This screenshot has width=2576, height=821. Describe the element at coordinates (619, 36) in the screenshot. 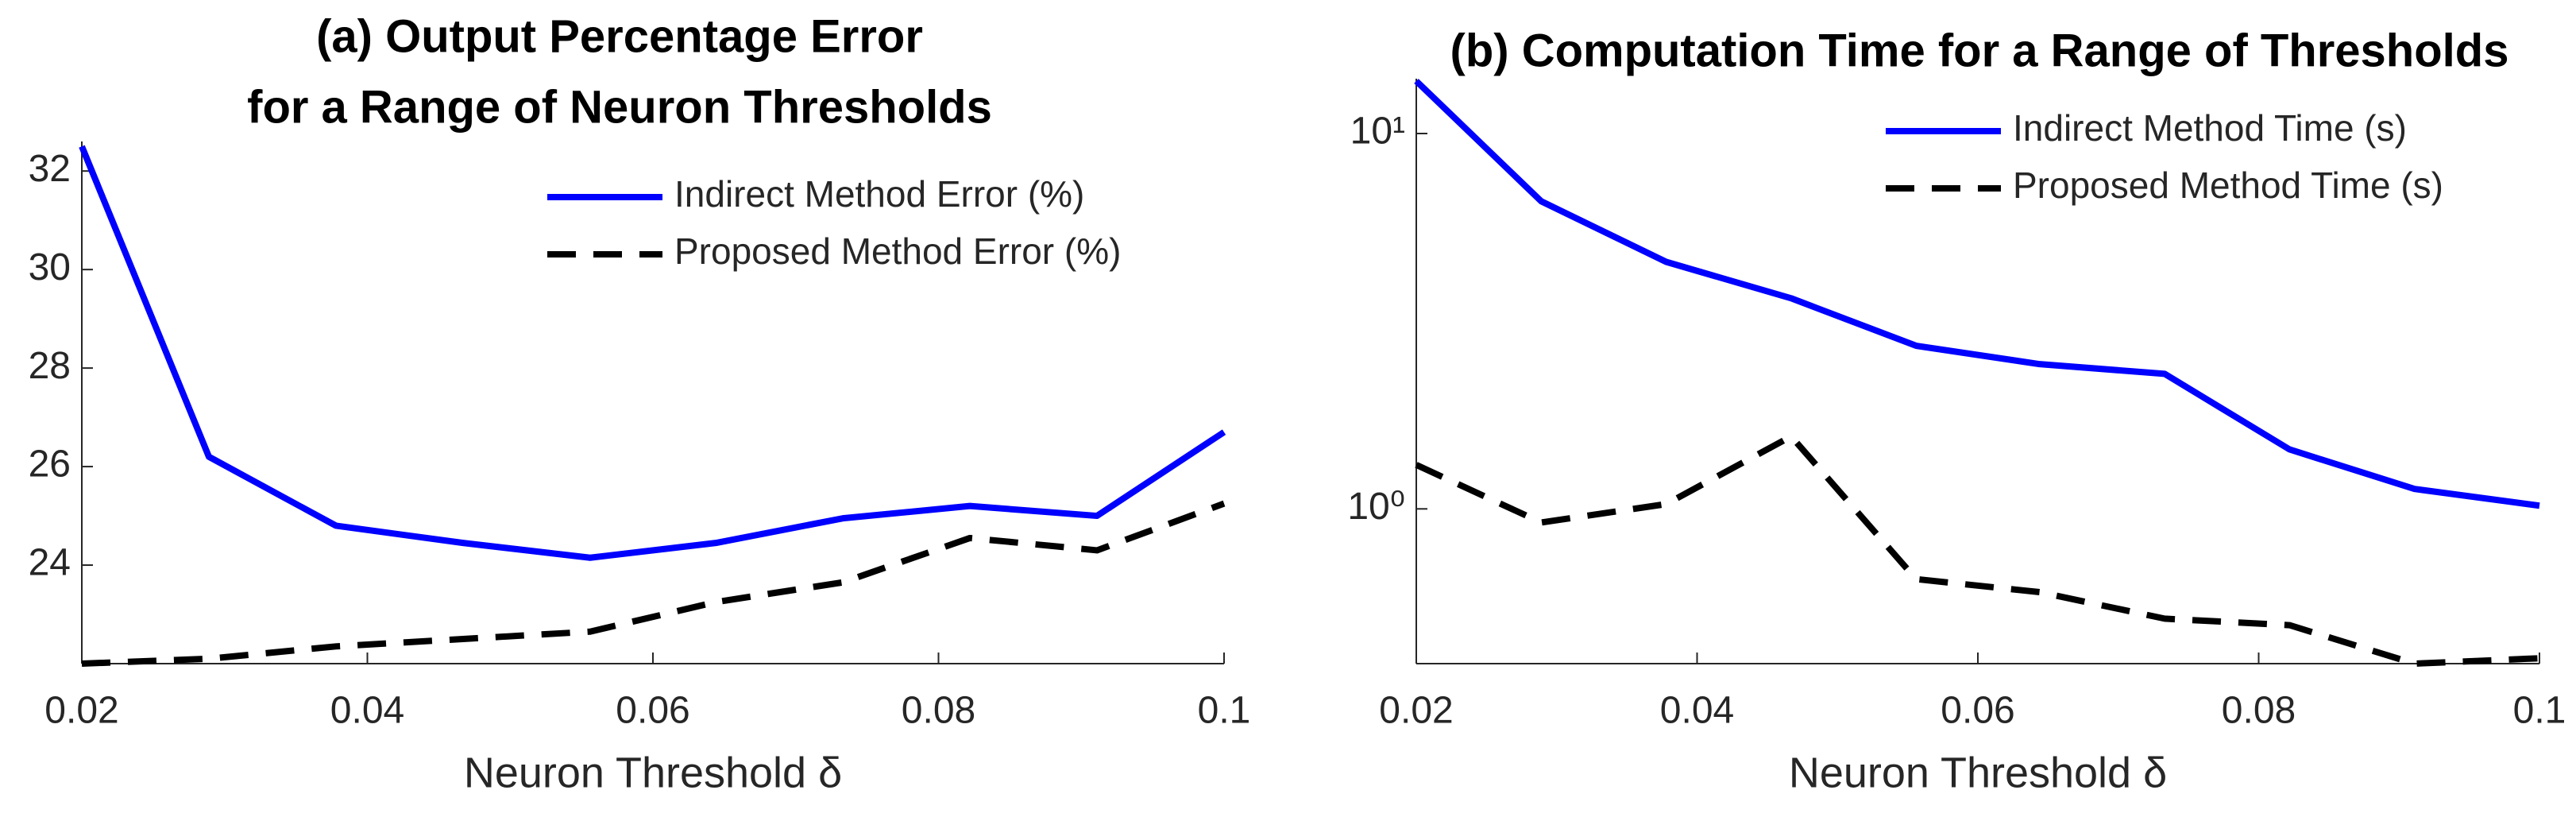

I see `chart-title: (a) Output Percentage Error` at that location.